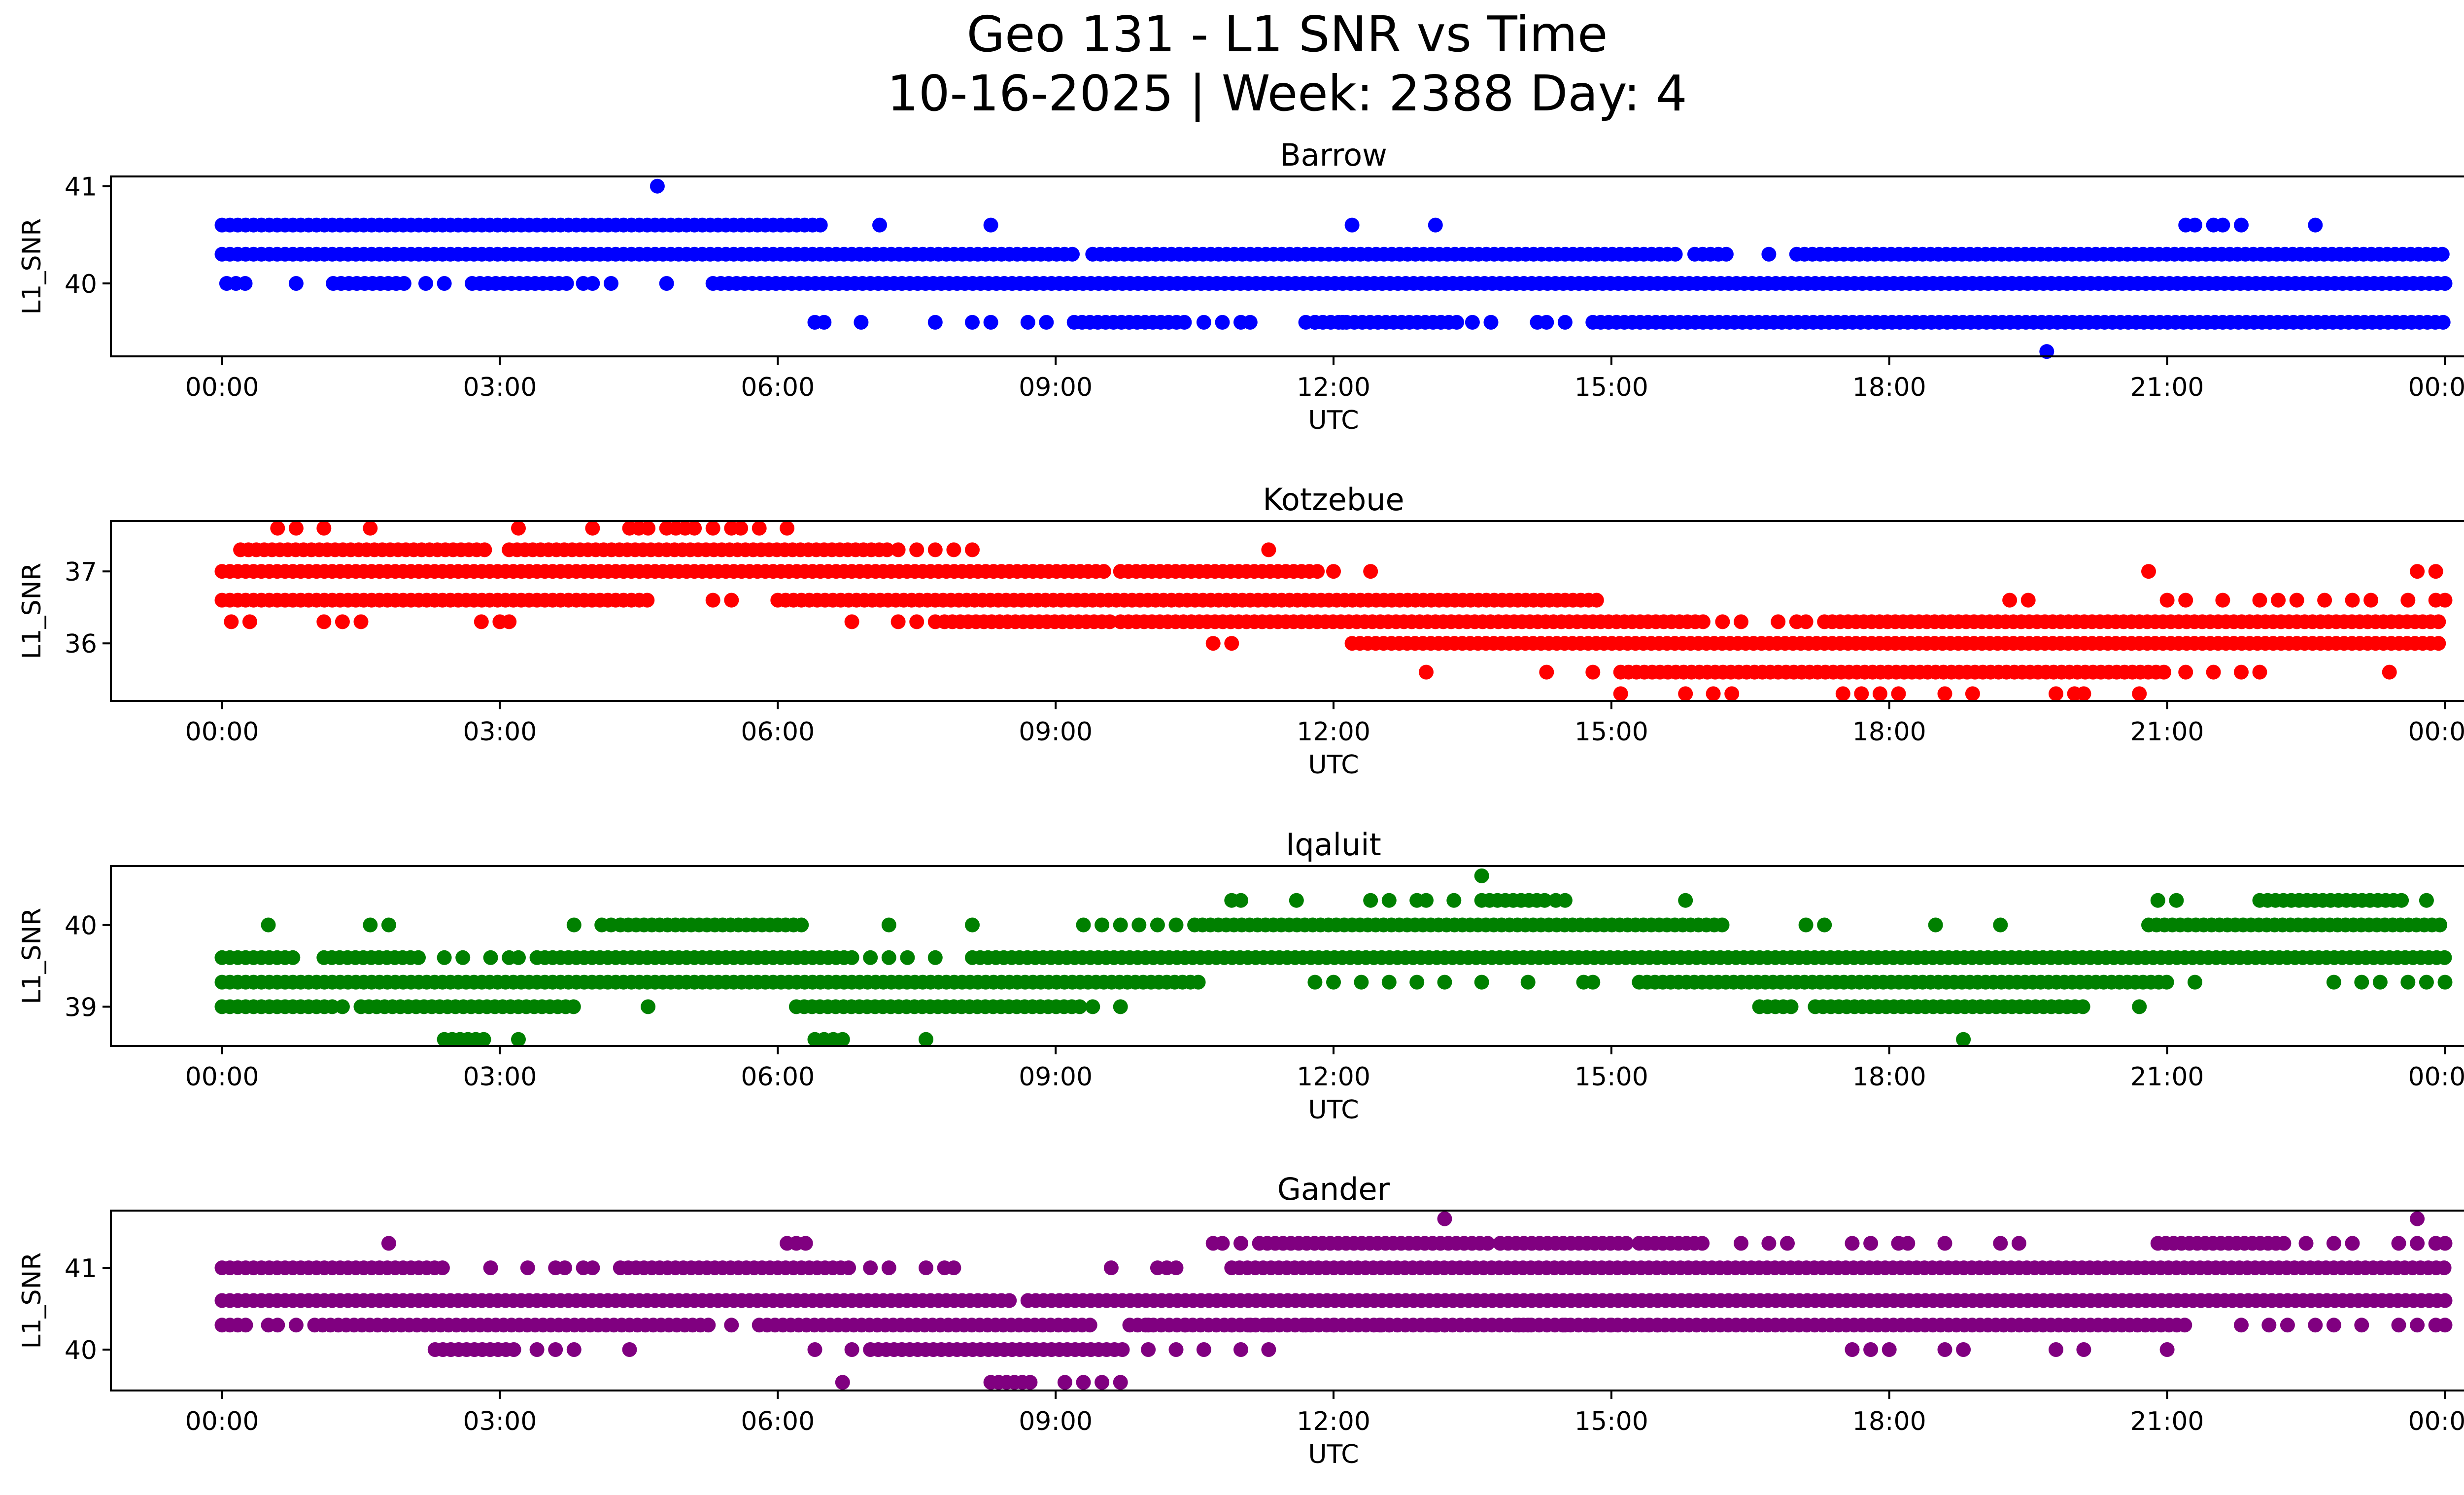 Image resolution: width=2464 pixels, height=1495 pixels. Describe the element at coordinates (1287, 93) in the screenshot. I see `figure-title-line2: 10-16-2025 | Week: 2388 Day: 4` at that location.